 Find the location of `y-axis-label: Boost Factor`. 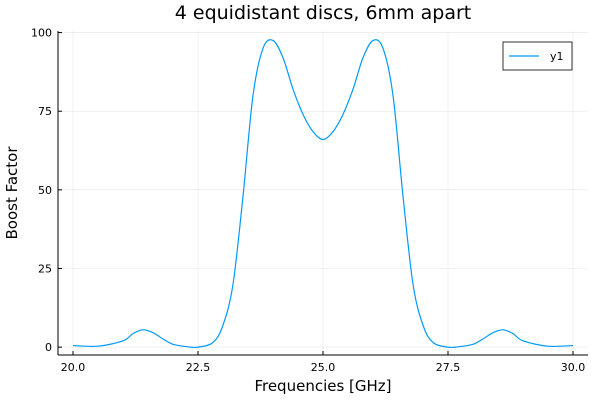

y-axis-label: Boost Factor is located at coordinates (12, 193).